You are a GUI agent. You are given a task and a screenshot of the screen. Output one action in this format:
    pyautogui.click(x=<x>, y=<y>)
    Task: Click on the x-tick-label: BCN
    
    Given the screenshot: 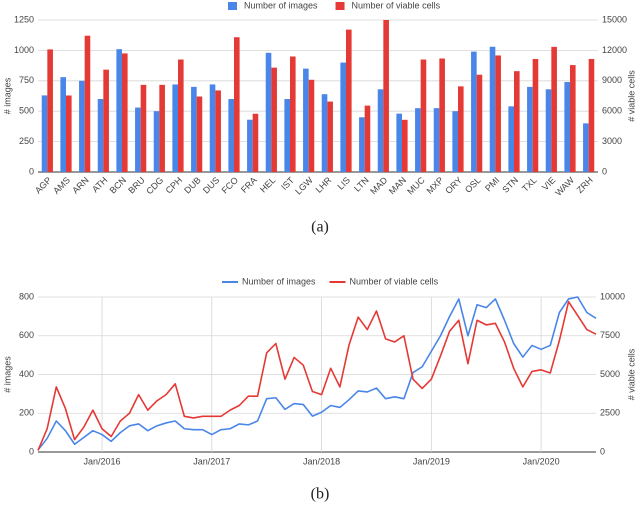 What is the action you would take?
    pyautogui.click(x=118, y=185)
    